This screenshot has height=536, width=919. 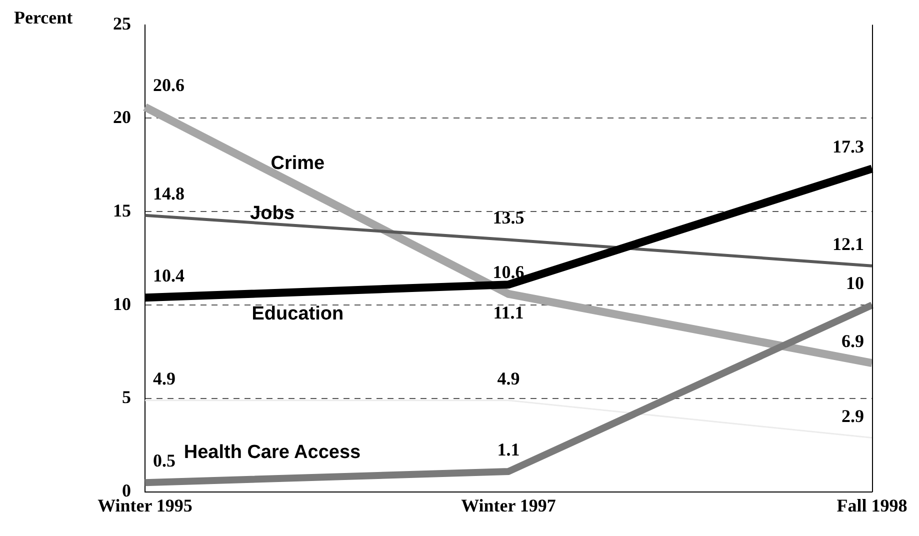 I want to click on y-tick-label: 10, so click(x=122, y=304).